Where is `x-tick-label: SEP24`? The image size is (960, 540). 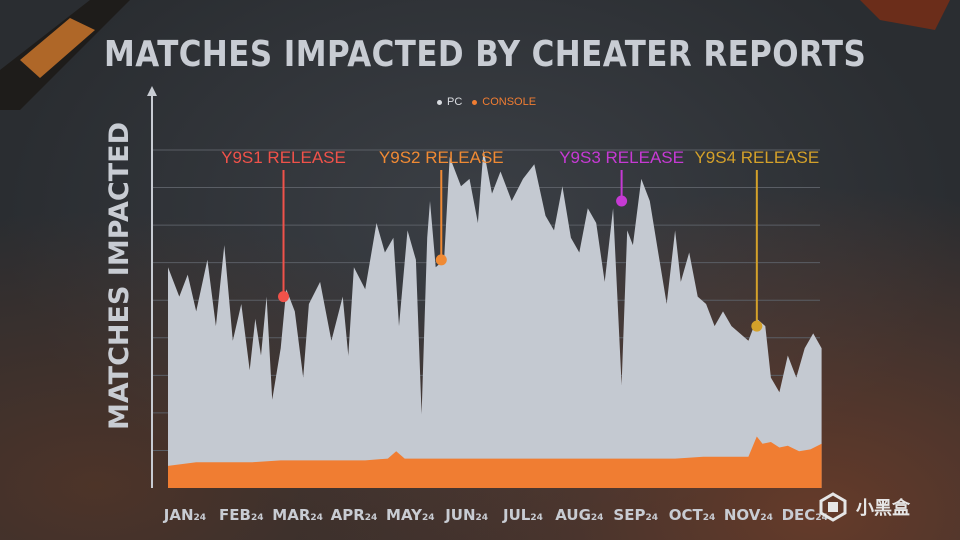 x-tick-label: SEP24 is located at coordinates (635, 515).